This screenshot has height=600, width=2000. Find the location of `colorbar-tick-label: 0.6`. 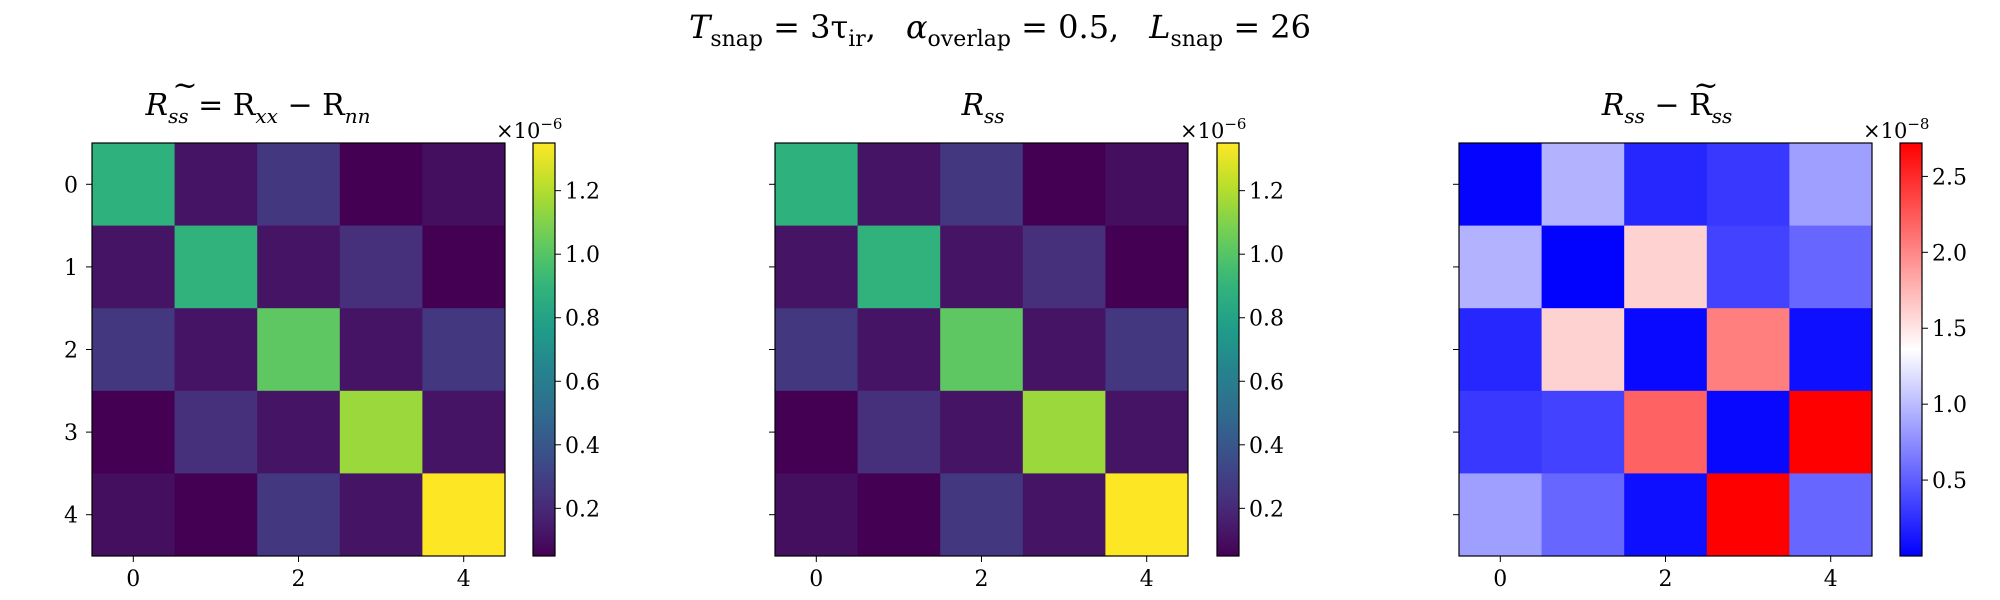

colorbar-tick-label: 0.6 is located at coordinates (1266, 382).